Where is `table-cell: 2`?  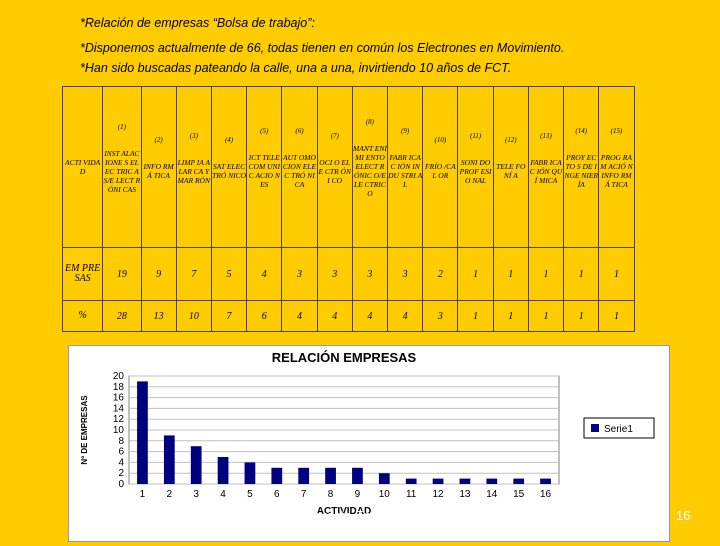
table-cell: 2 is located at coordinates (440, 274).